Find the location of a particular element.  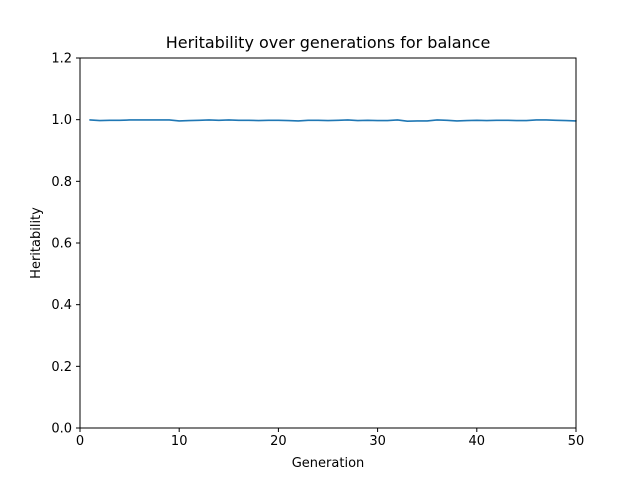

series-layer is located at coordinates (333, 121).